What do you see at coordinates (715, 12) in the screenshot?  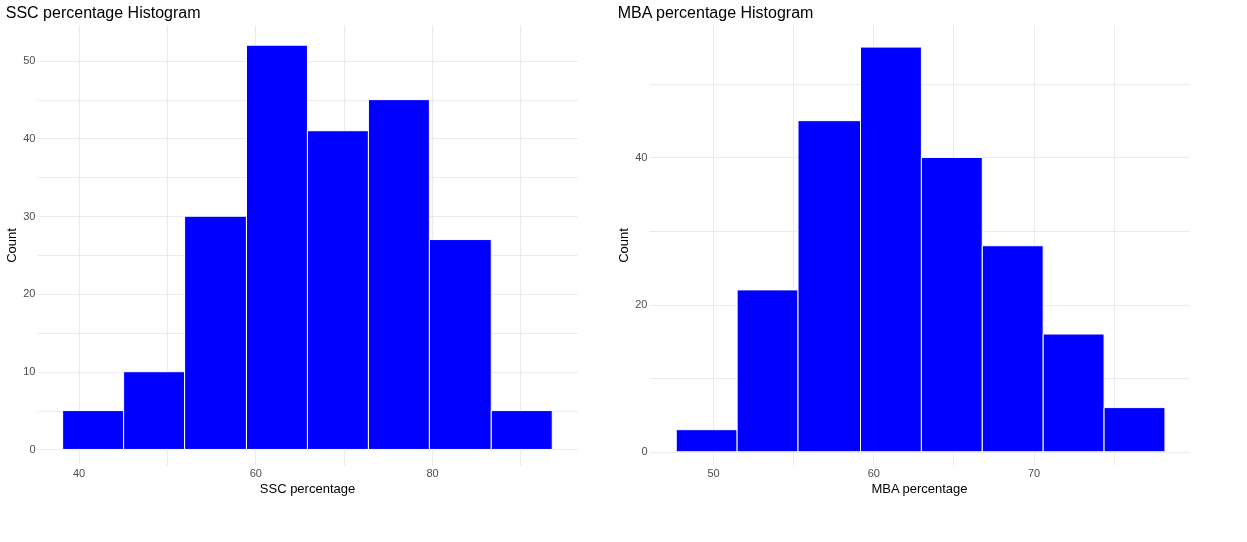 I see `chart-title: MBA percentage Histogram` at bounding box center [715, 12].